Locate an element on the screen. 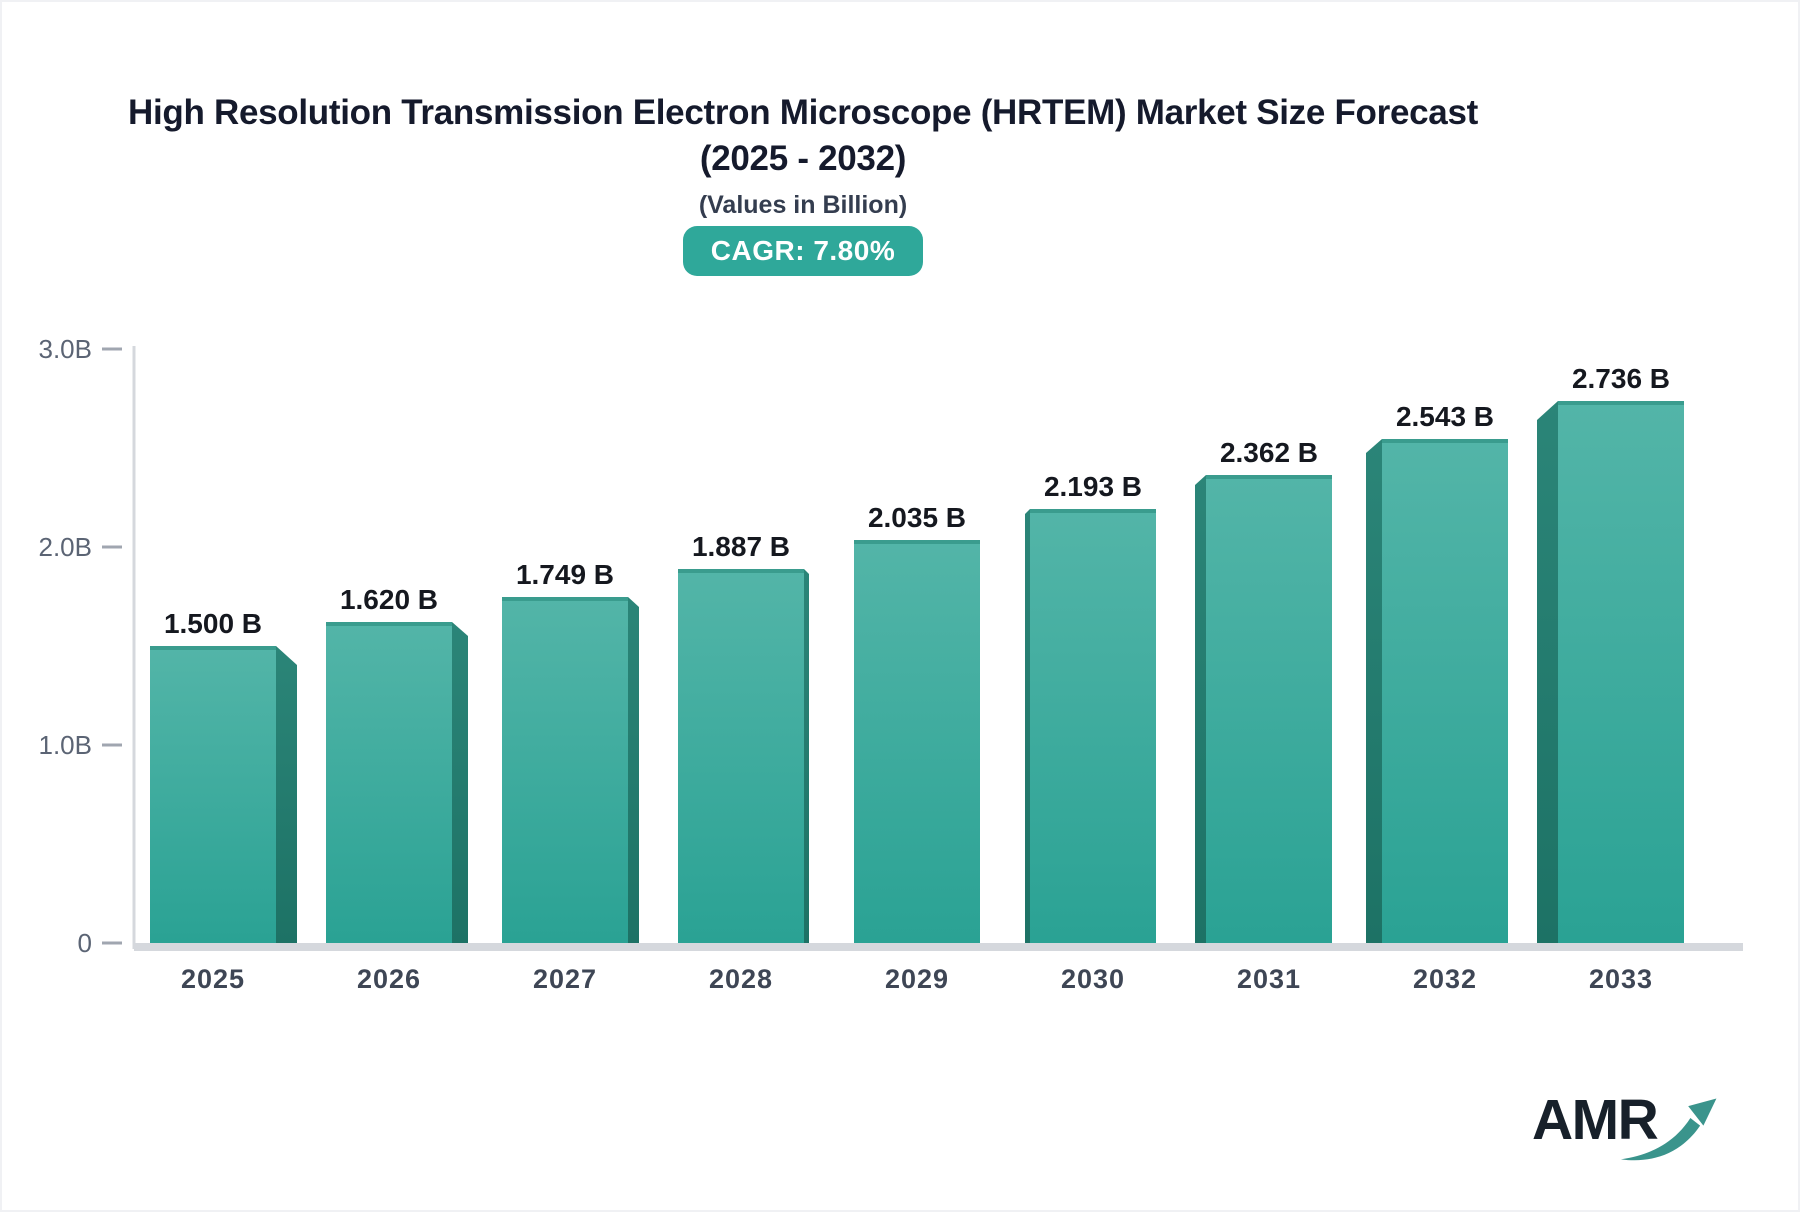  bar-2030 is located at coordinates (1093, 726).